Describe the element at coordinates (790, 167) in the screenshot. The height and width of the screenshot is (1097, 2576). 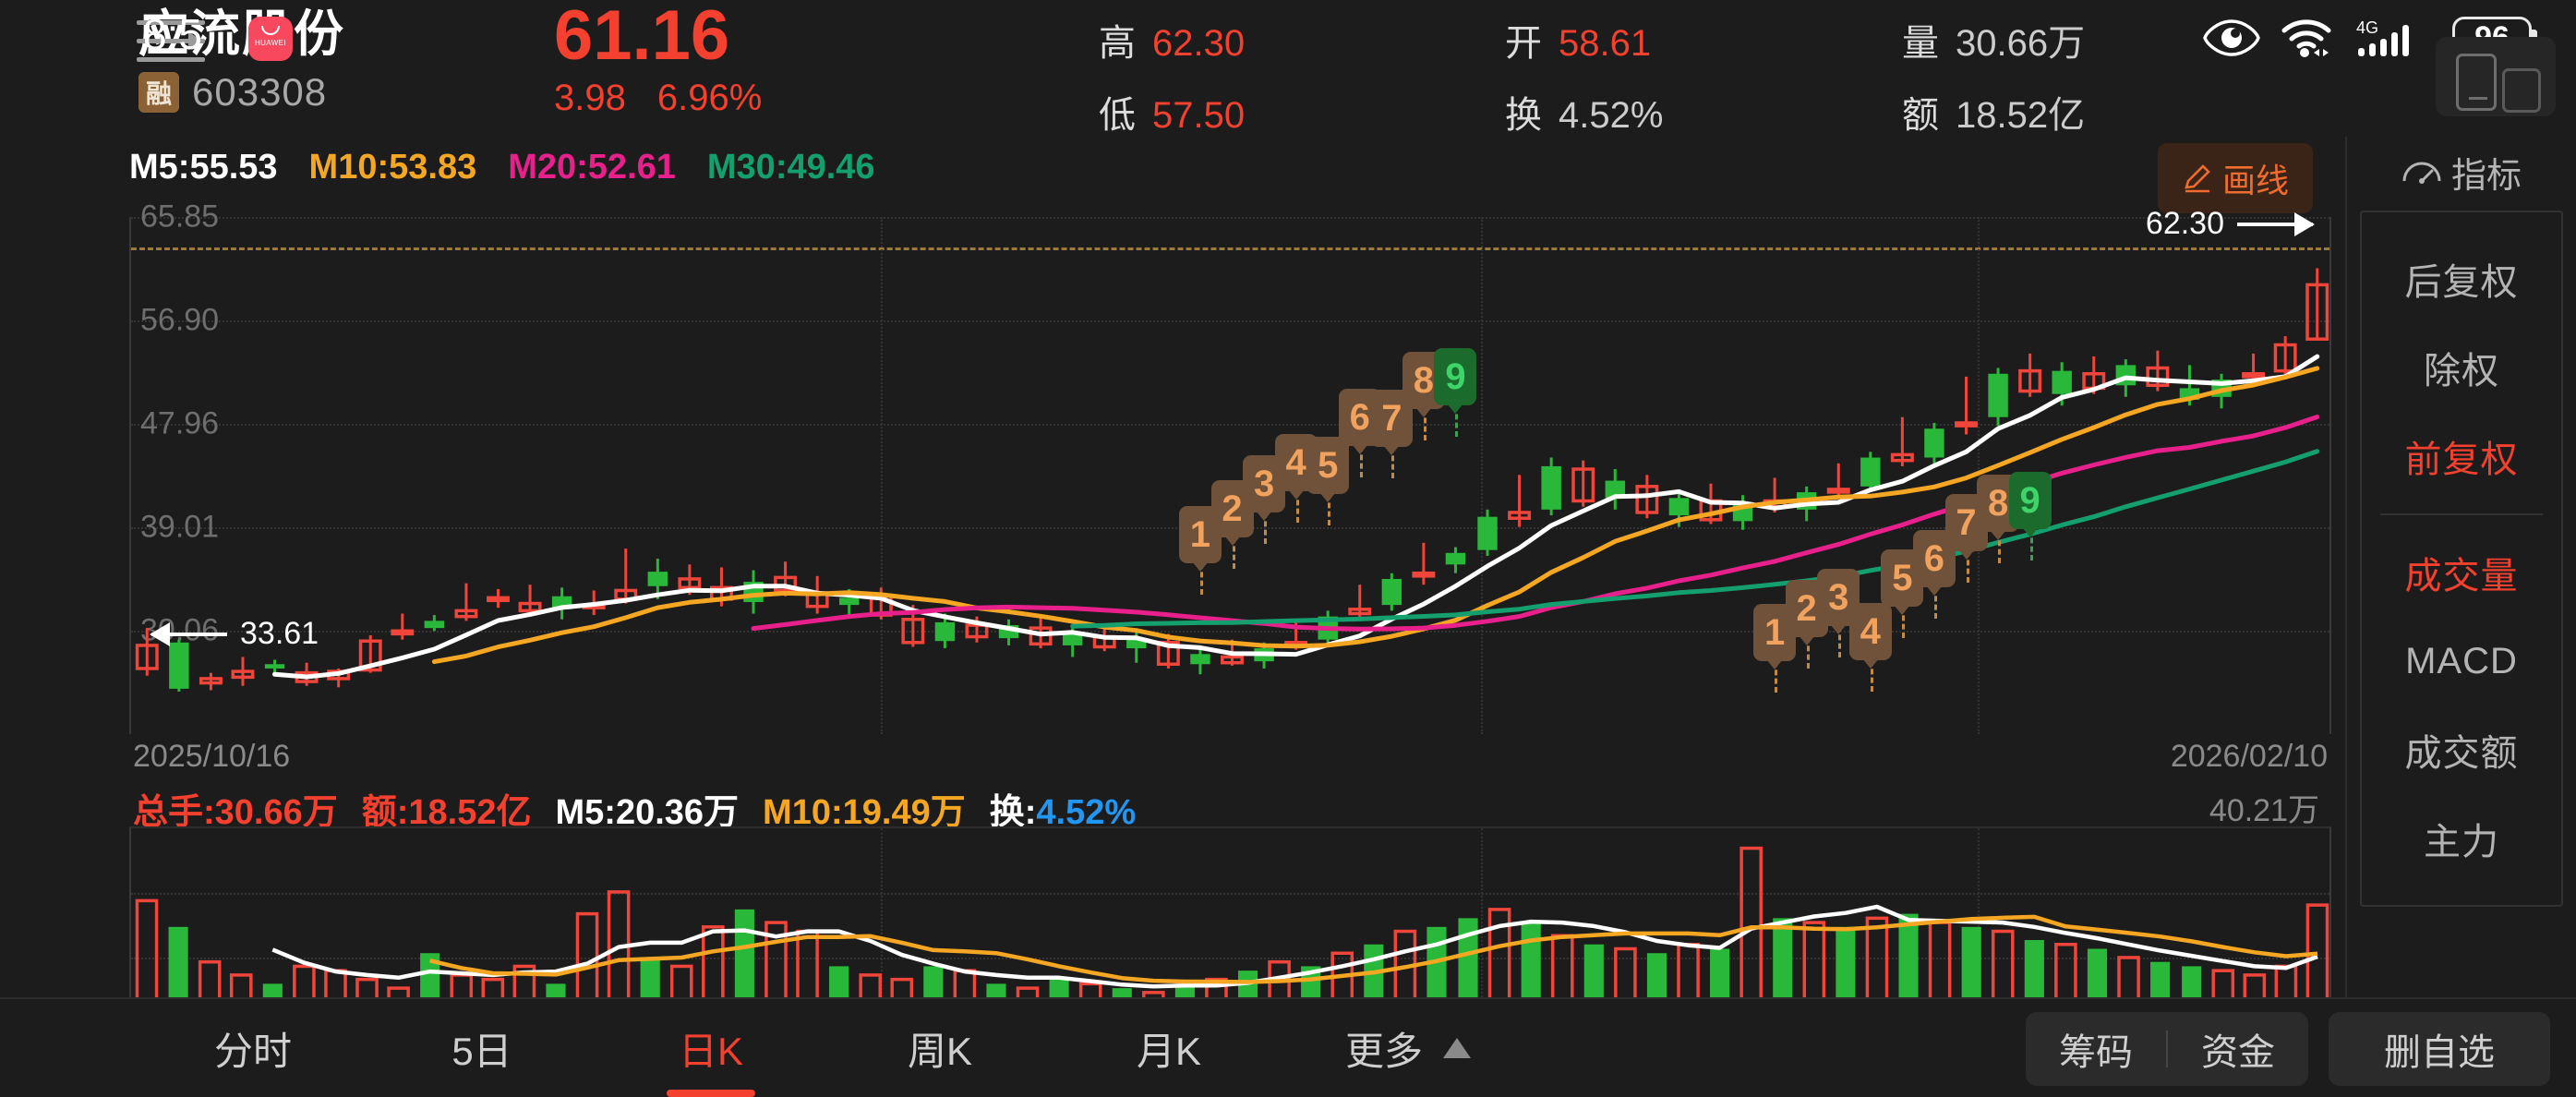
I see `ma30-legend: M30:49.46` at that location.